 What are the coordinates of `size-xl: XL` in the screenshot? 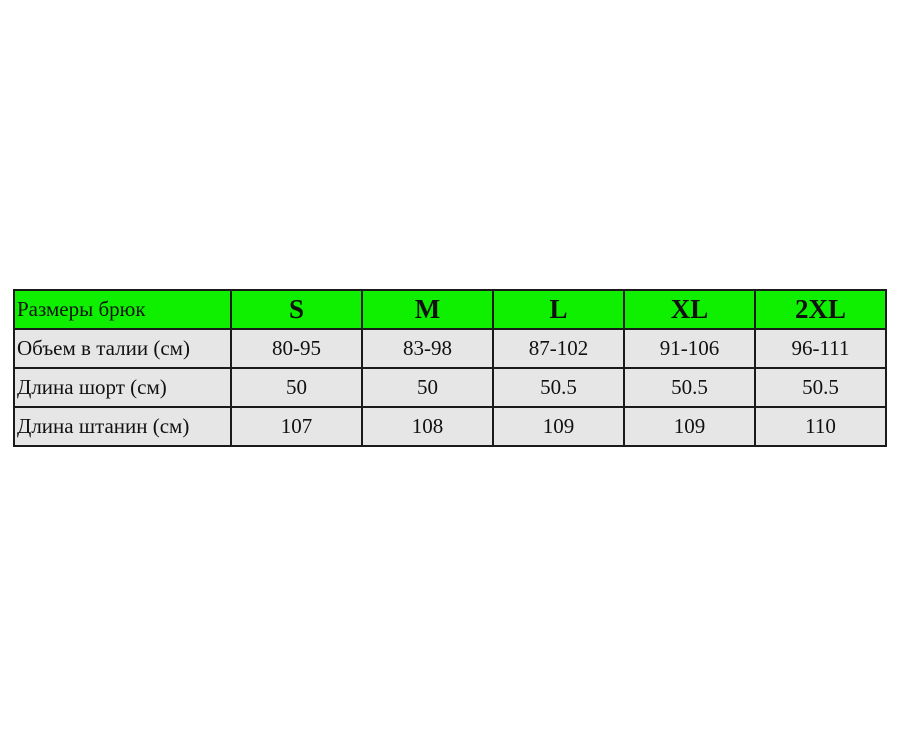 It's located at (689, 309).